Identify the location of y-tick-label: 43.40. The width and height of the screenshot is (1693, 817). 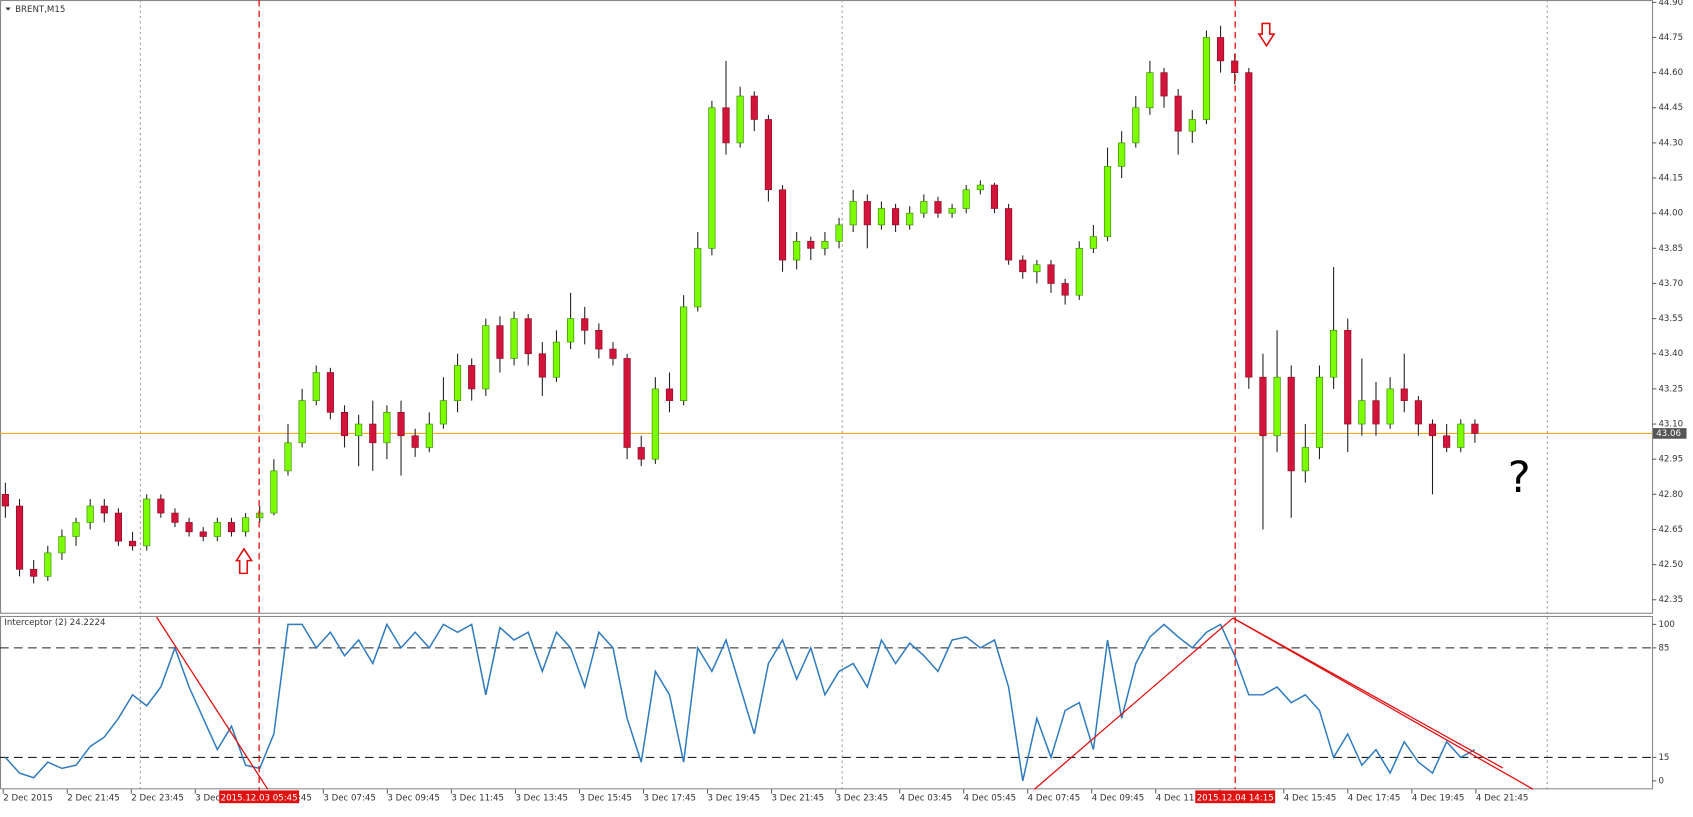
(1670, 354).